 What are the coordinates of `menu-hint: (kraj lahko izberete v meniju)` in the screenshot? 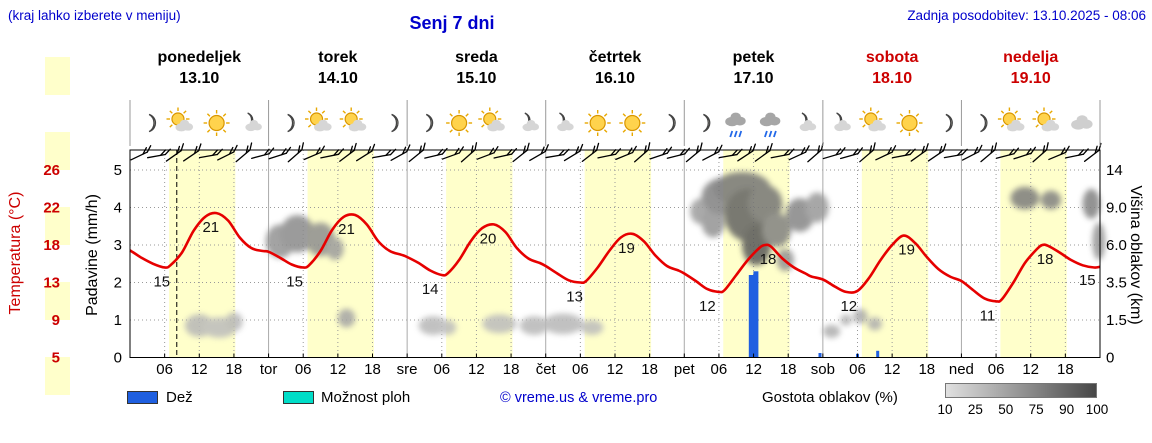 It's located at (94, 15).